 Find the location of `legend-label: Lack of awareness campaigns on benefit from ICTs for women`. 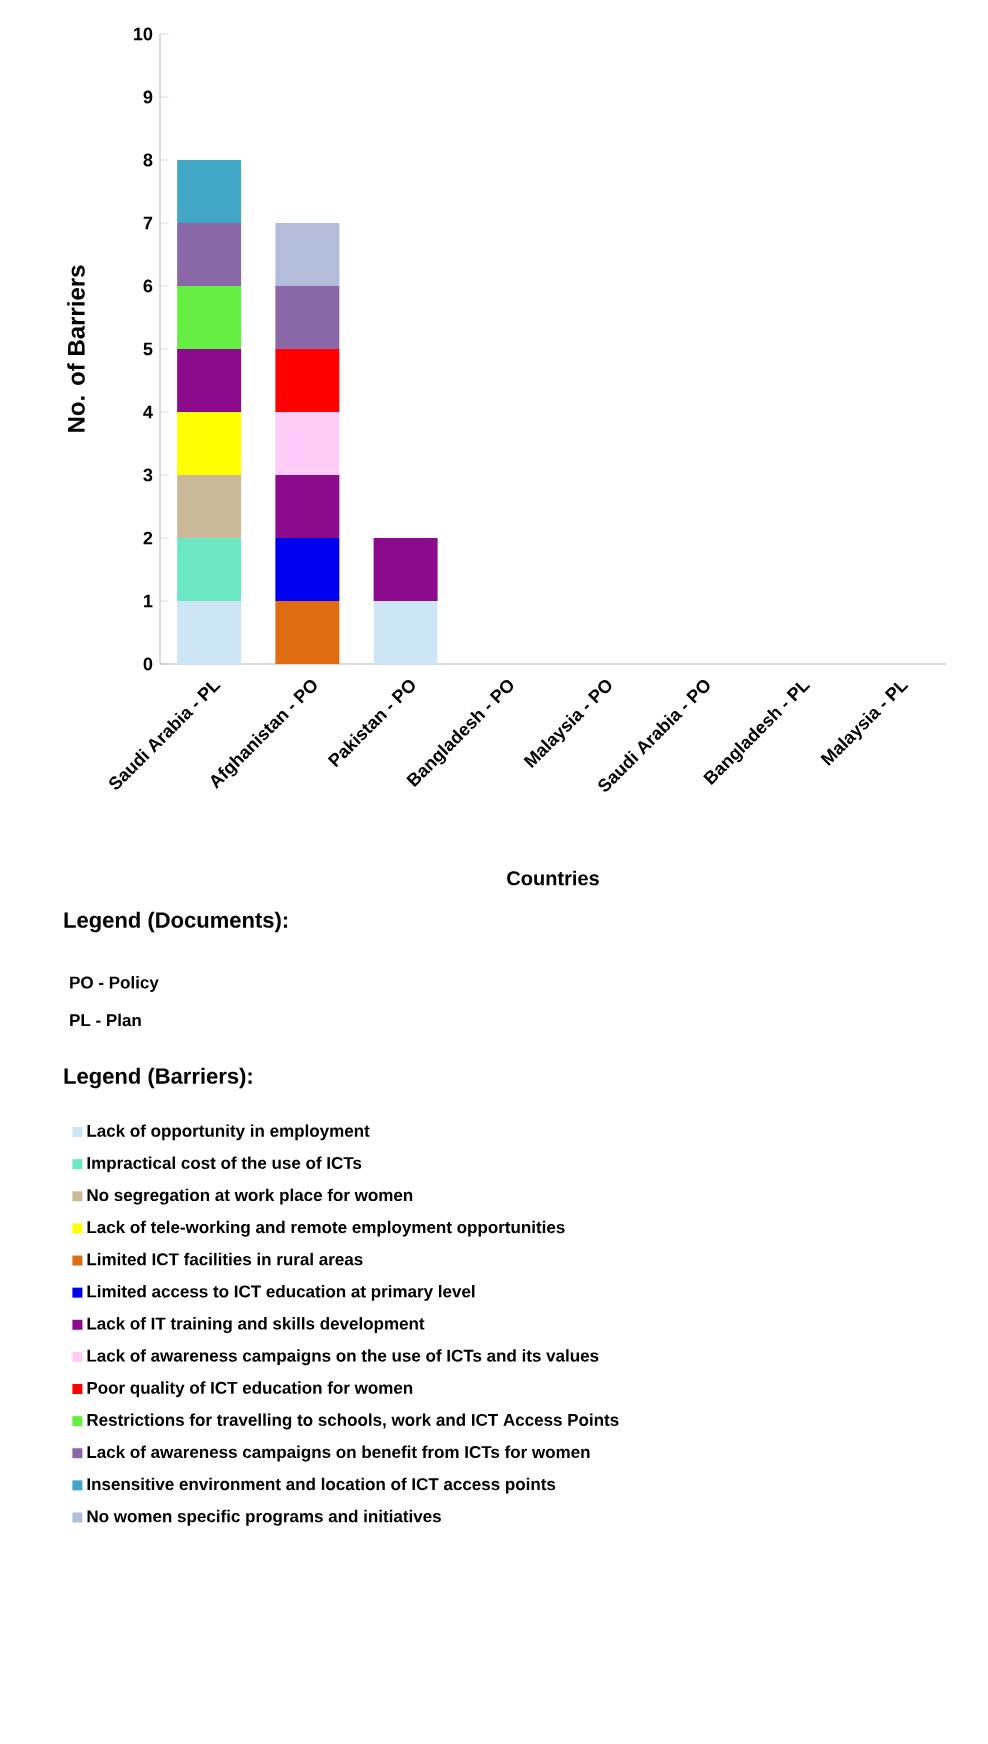

legend-label: Lack of awareness campaigns on benefit from ICTs for women is located at coordinates (338, 1453).